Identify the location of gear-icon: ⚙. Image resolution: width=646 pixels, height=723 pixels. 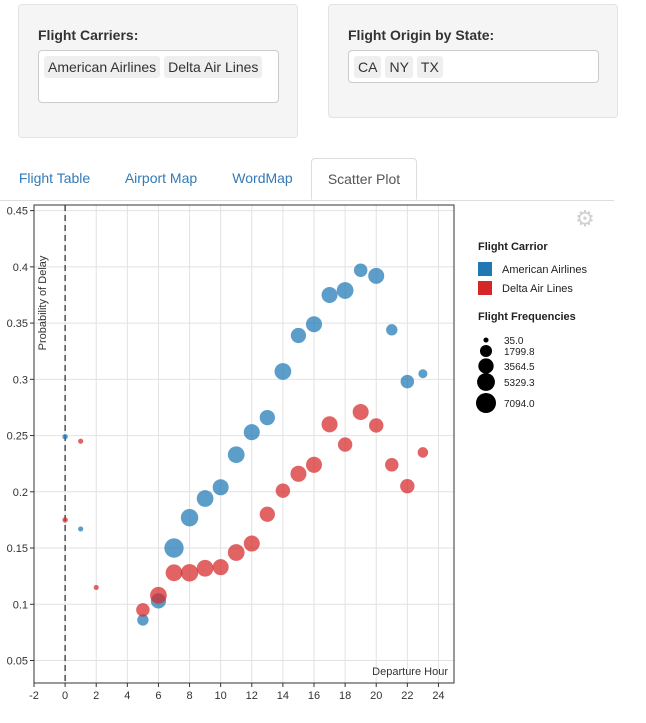
(585, 218).